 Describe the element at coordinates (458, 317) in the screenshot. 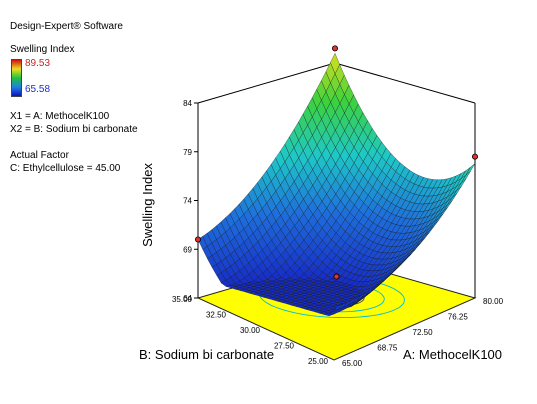

I see `x-tick-label: 76.25` at that location.